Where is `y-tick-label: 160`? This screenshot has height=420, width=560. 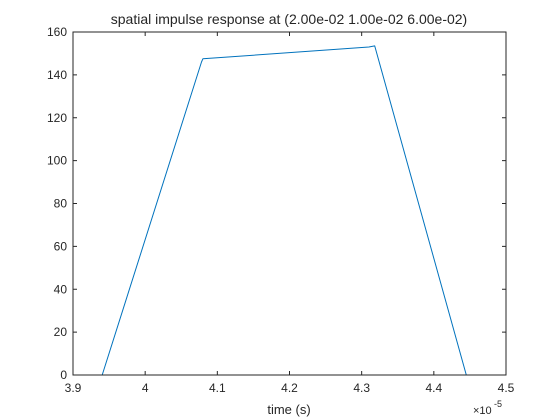
y-tick-label: 160 is located at coordinates (57, 32).